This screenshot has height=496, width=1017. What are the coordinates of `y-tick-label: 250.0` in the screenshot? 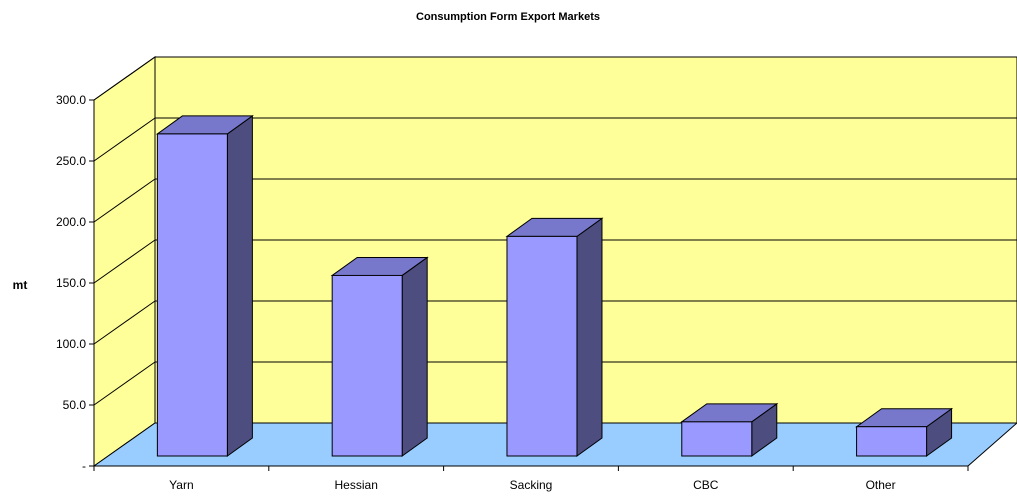 It's located at (71, 161).